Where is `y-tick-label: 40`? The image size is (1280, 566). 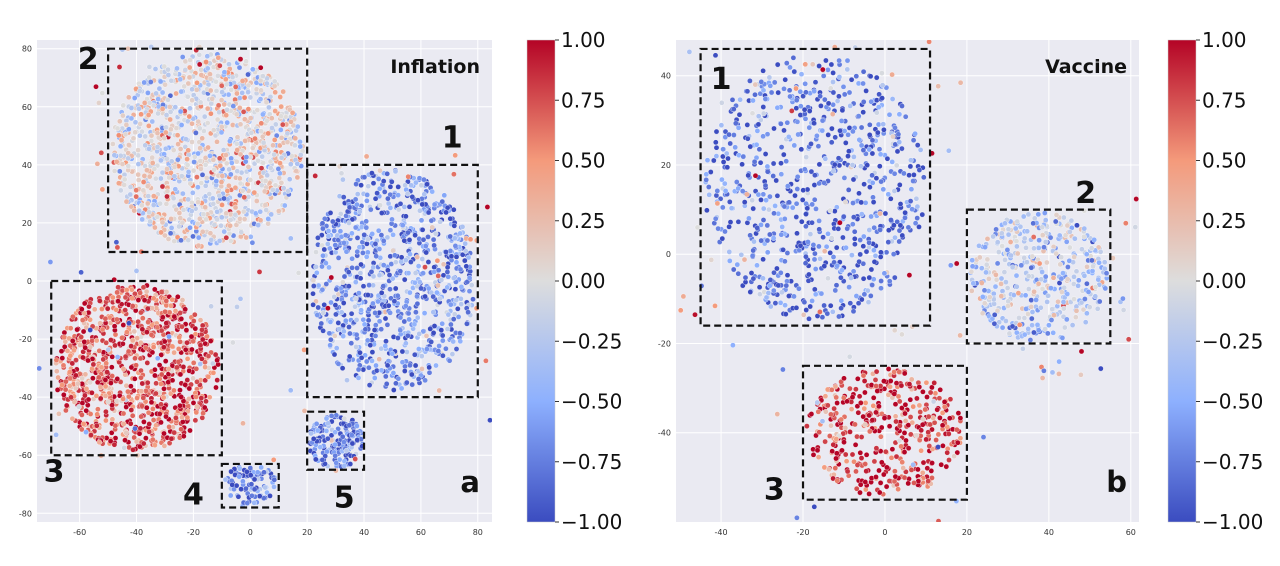
y-tick-label: 40 is located at coordinates (27, 165).